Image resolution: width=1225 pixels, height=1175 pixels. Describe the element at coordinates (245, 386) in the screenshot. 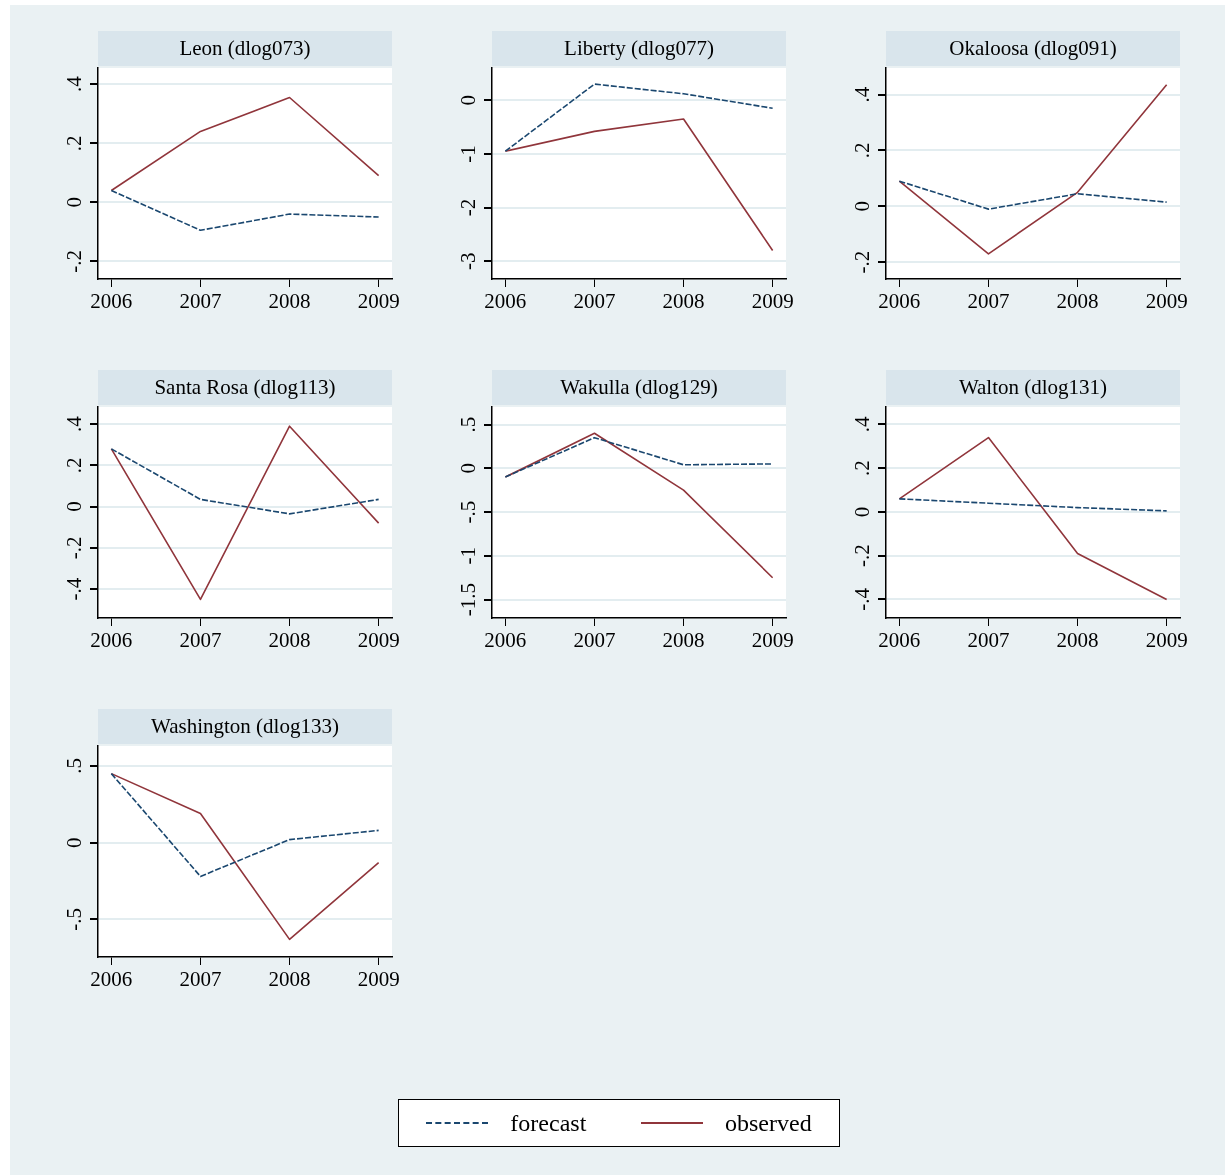

I see `chart-title: Santa Rosa (dlog113)` at that location.